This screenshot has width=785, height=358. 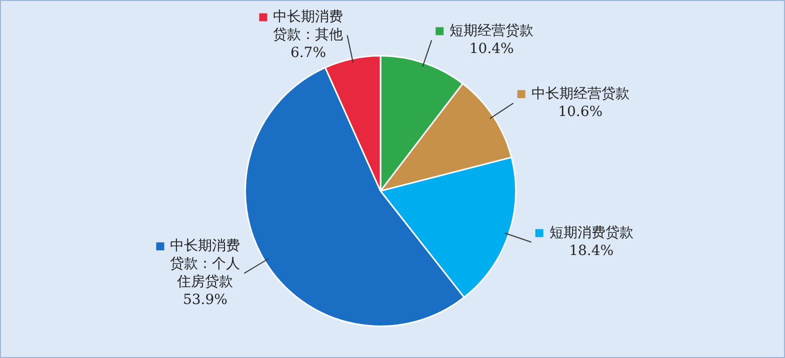 What do you see at coordinates (205, 300) in the screenshot?
I see `data-label: 53.9%` at bounding box center [205, 300].